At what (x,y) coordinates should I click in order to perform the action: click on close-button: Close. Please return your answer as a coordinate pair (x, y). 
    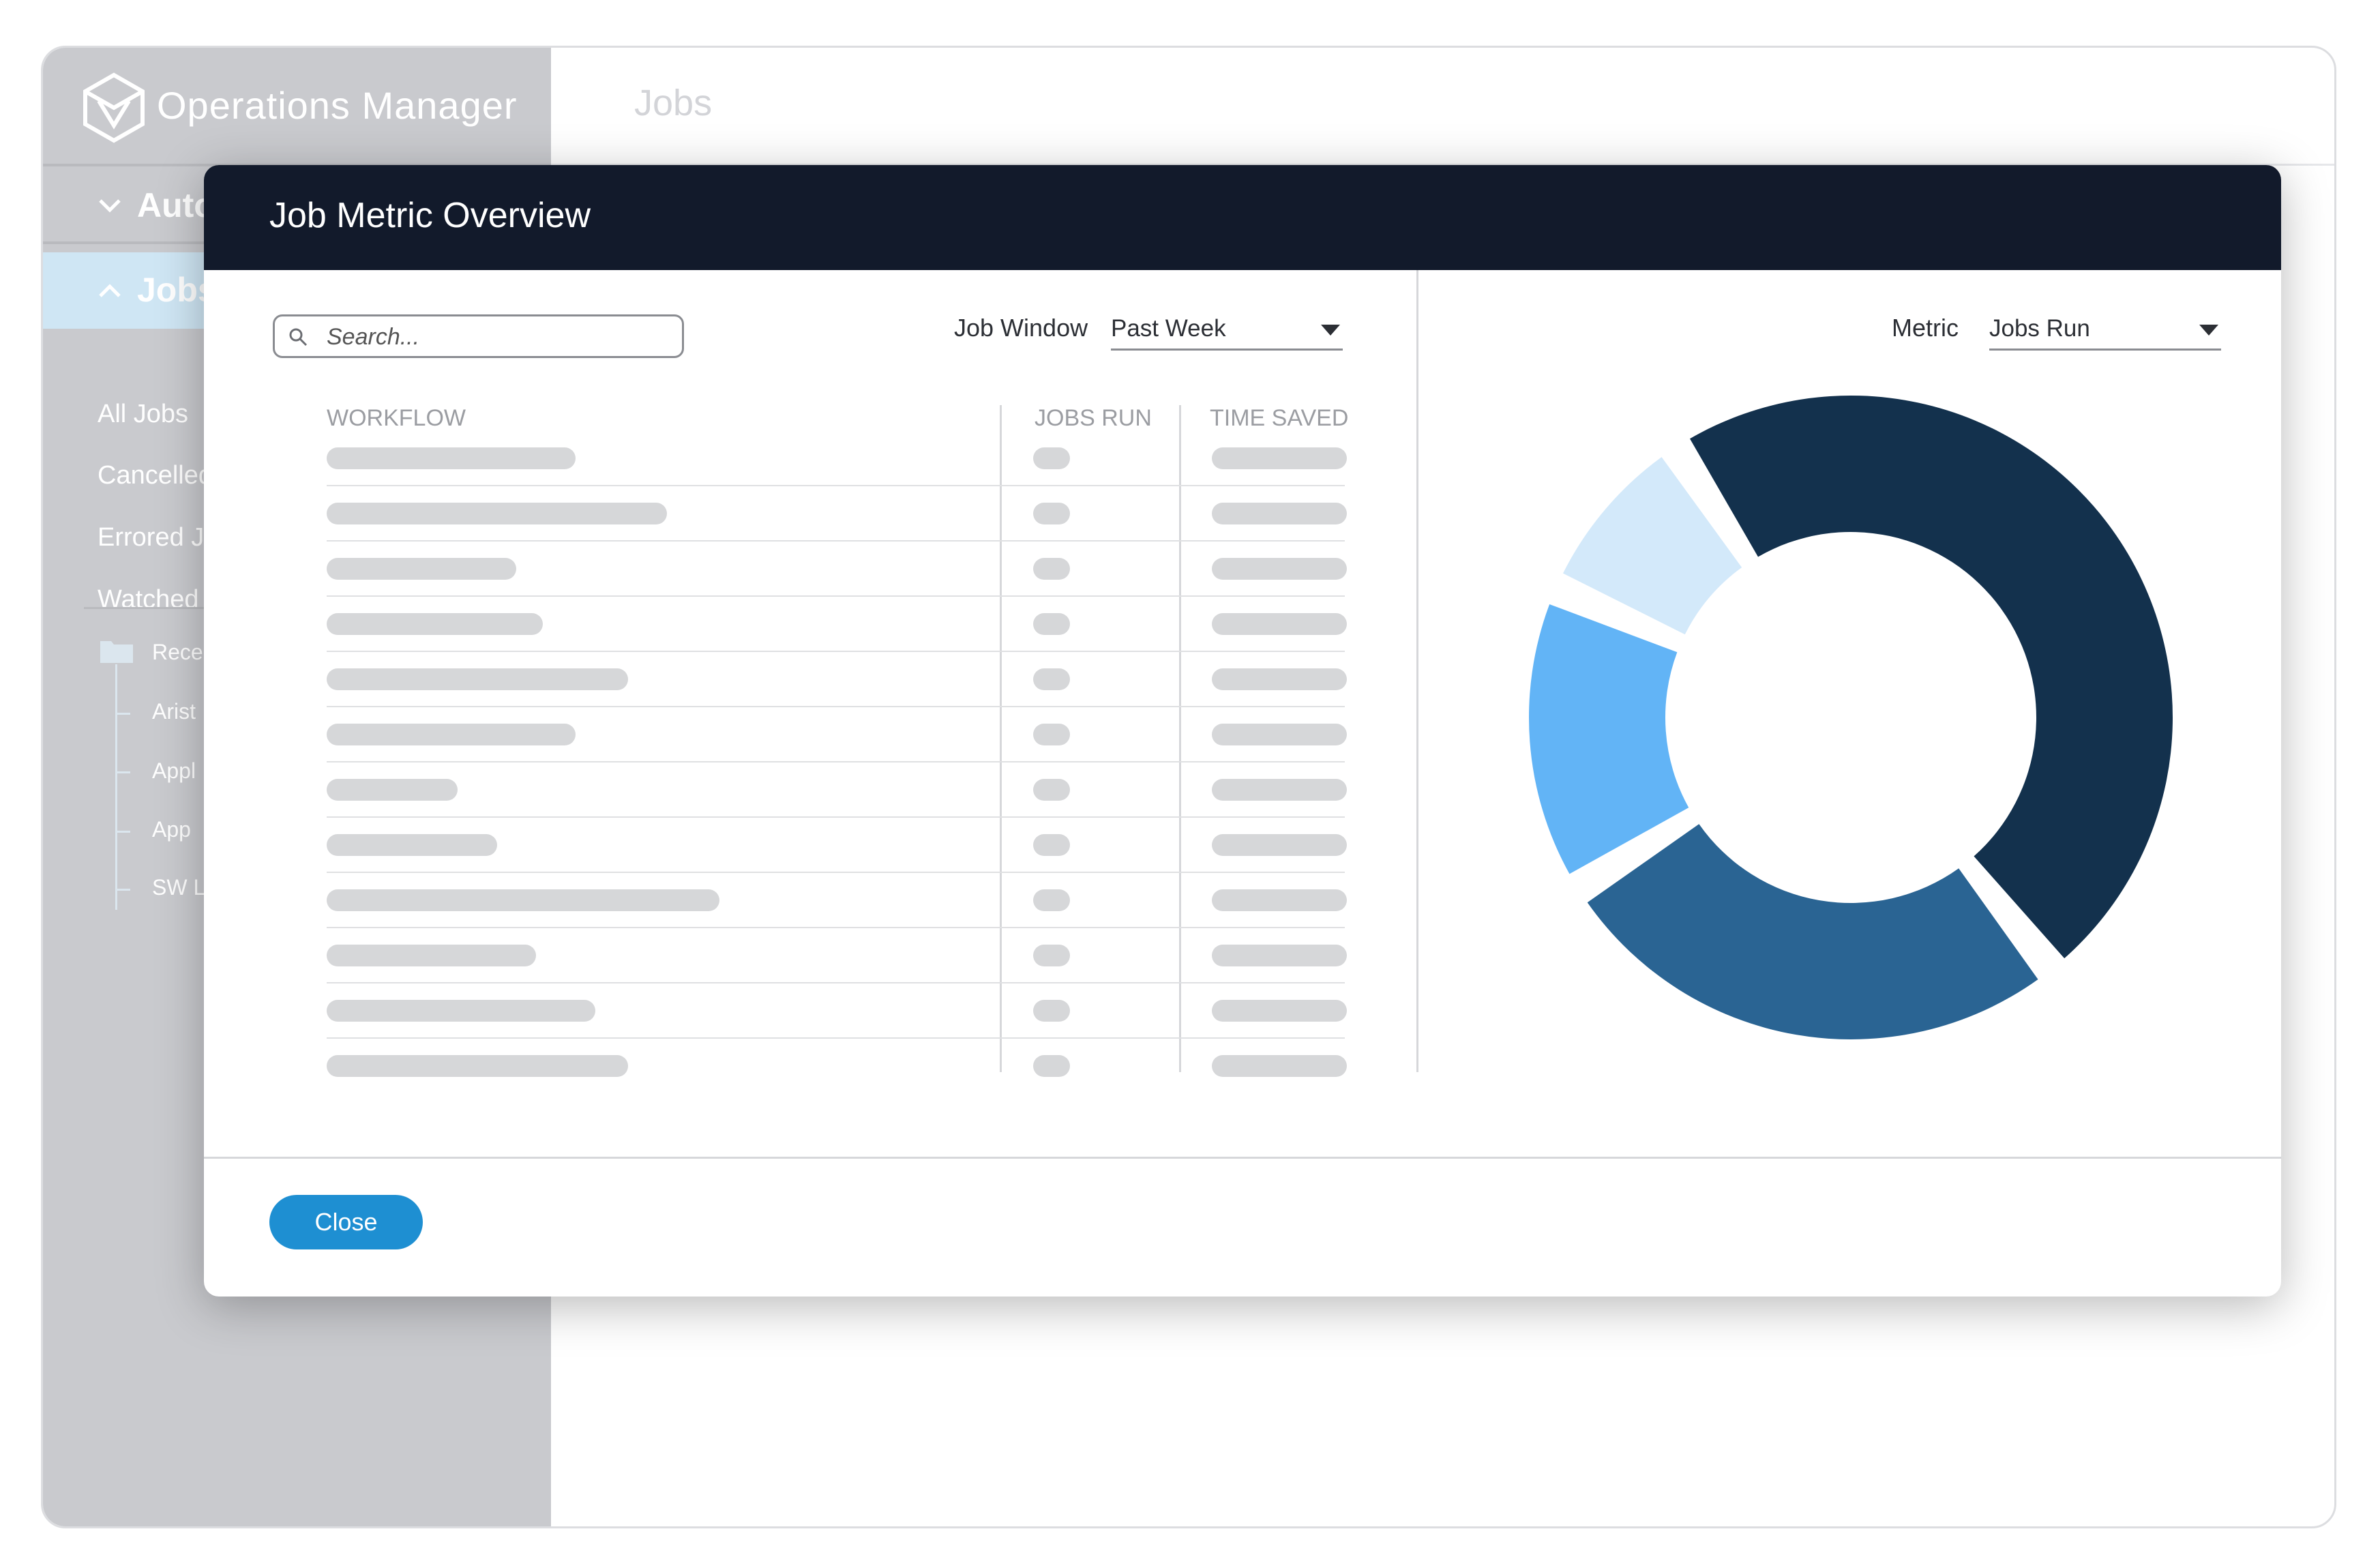
    Looking at the image, I should click on (346, 1222).